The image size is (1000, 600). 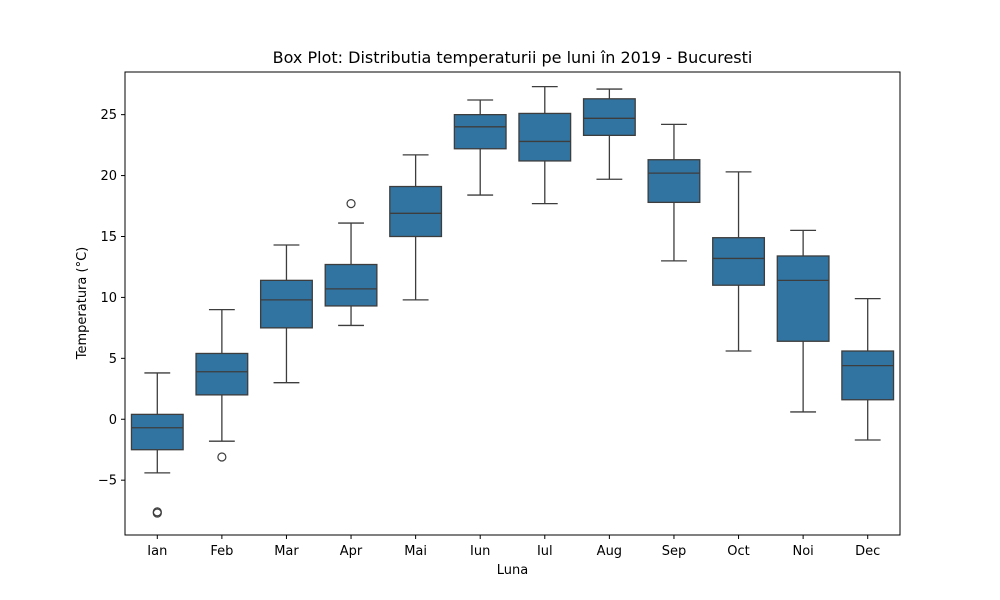 I want to click on x-tick-label: Oct, so click(x=738, y=551).